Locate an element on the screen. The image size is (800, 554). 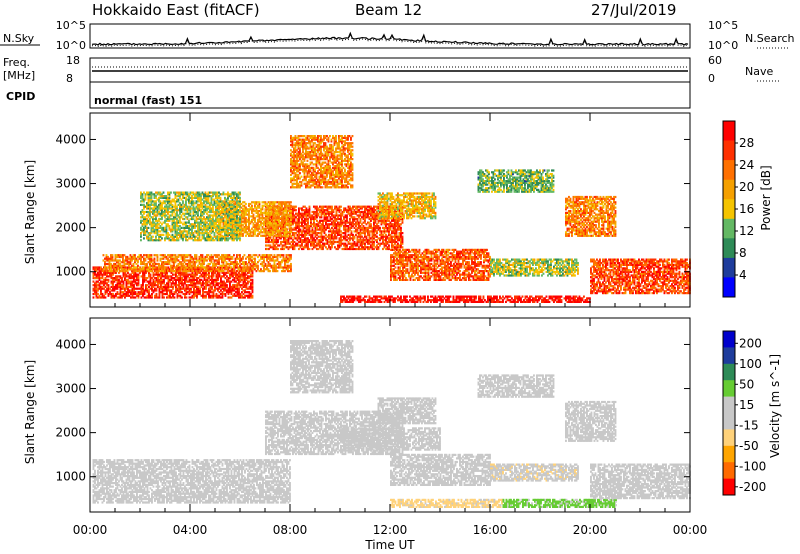
nave-tick-60: 60 is located at coordinates (715, 60).